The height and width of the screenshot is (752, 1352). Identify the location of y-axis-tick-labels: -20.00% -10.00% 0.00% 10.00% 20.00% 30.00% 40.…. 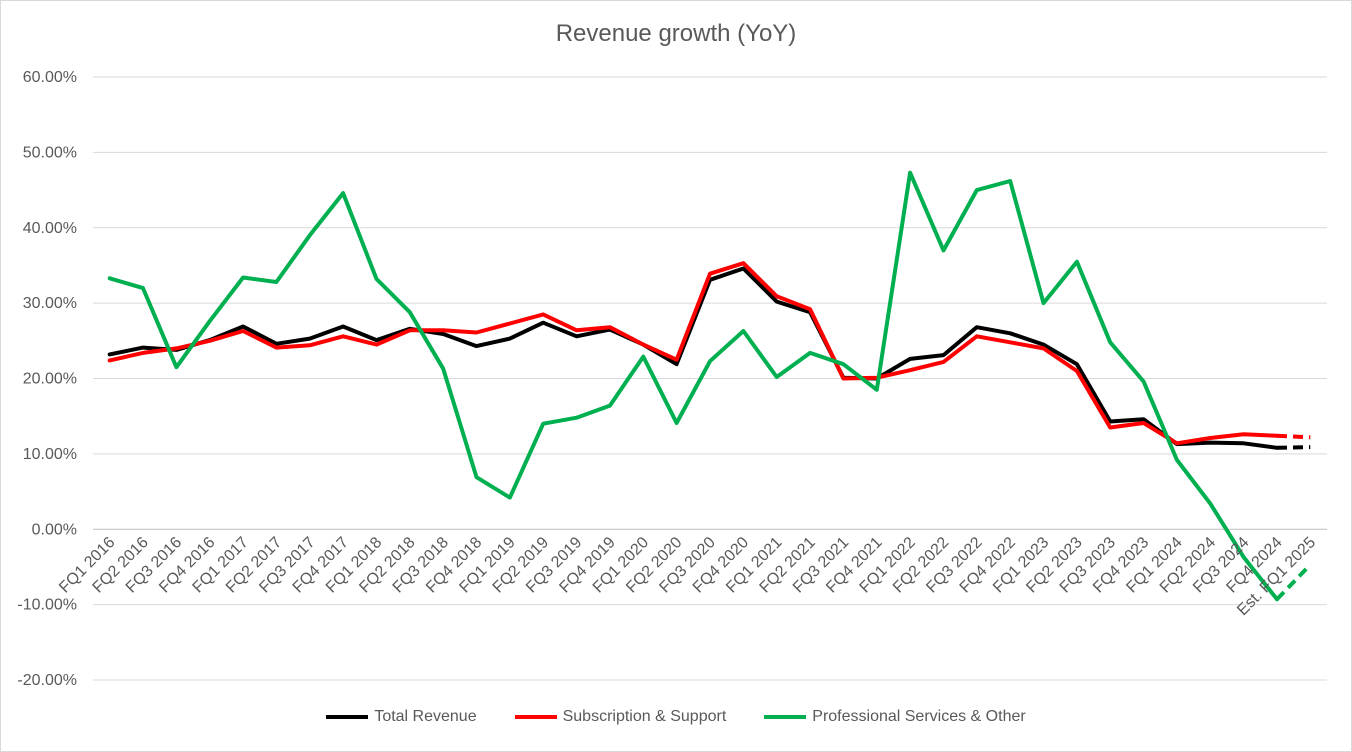
(47, 379).